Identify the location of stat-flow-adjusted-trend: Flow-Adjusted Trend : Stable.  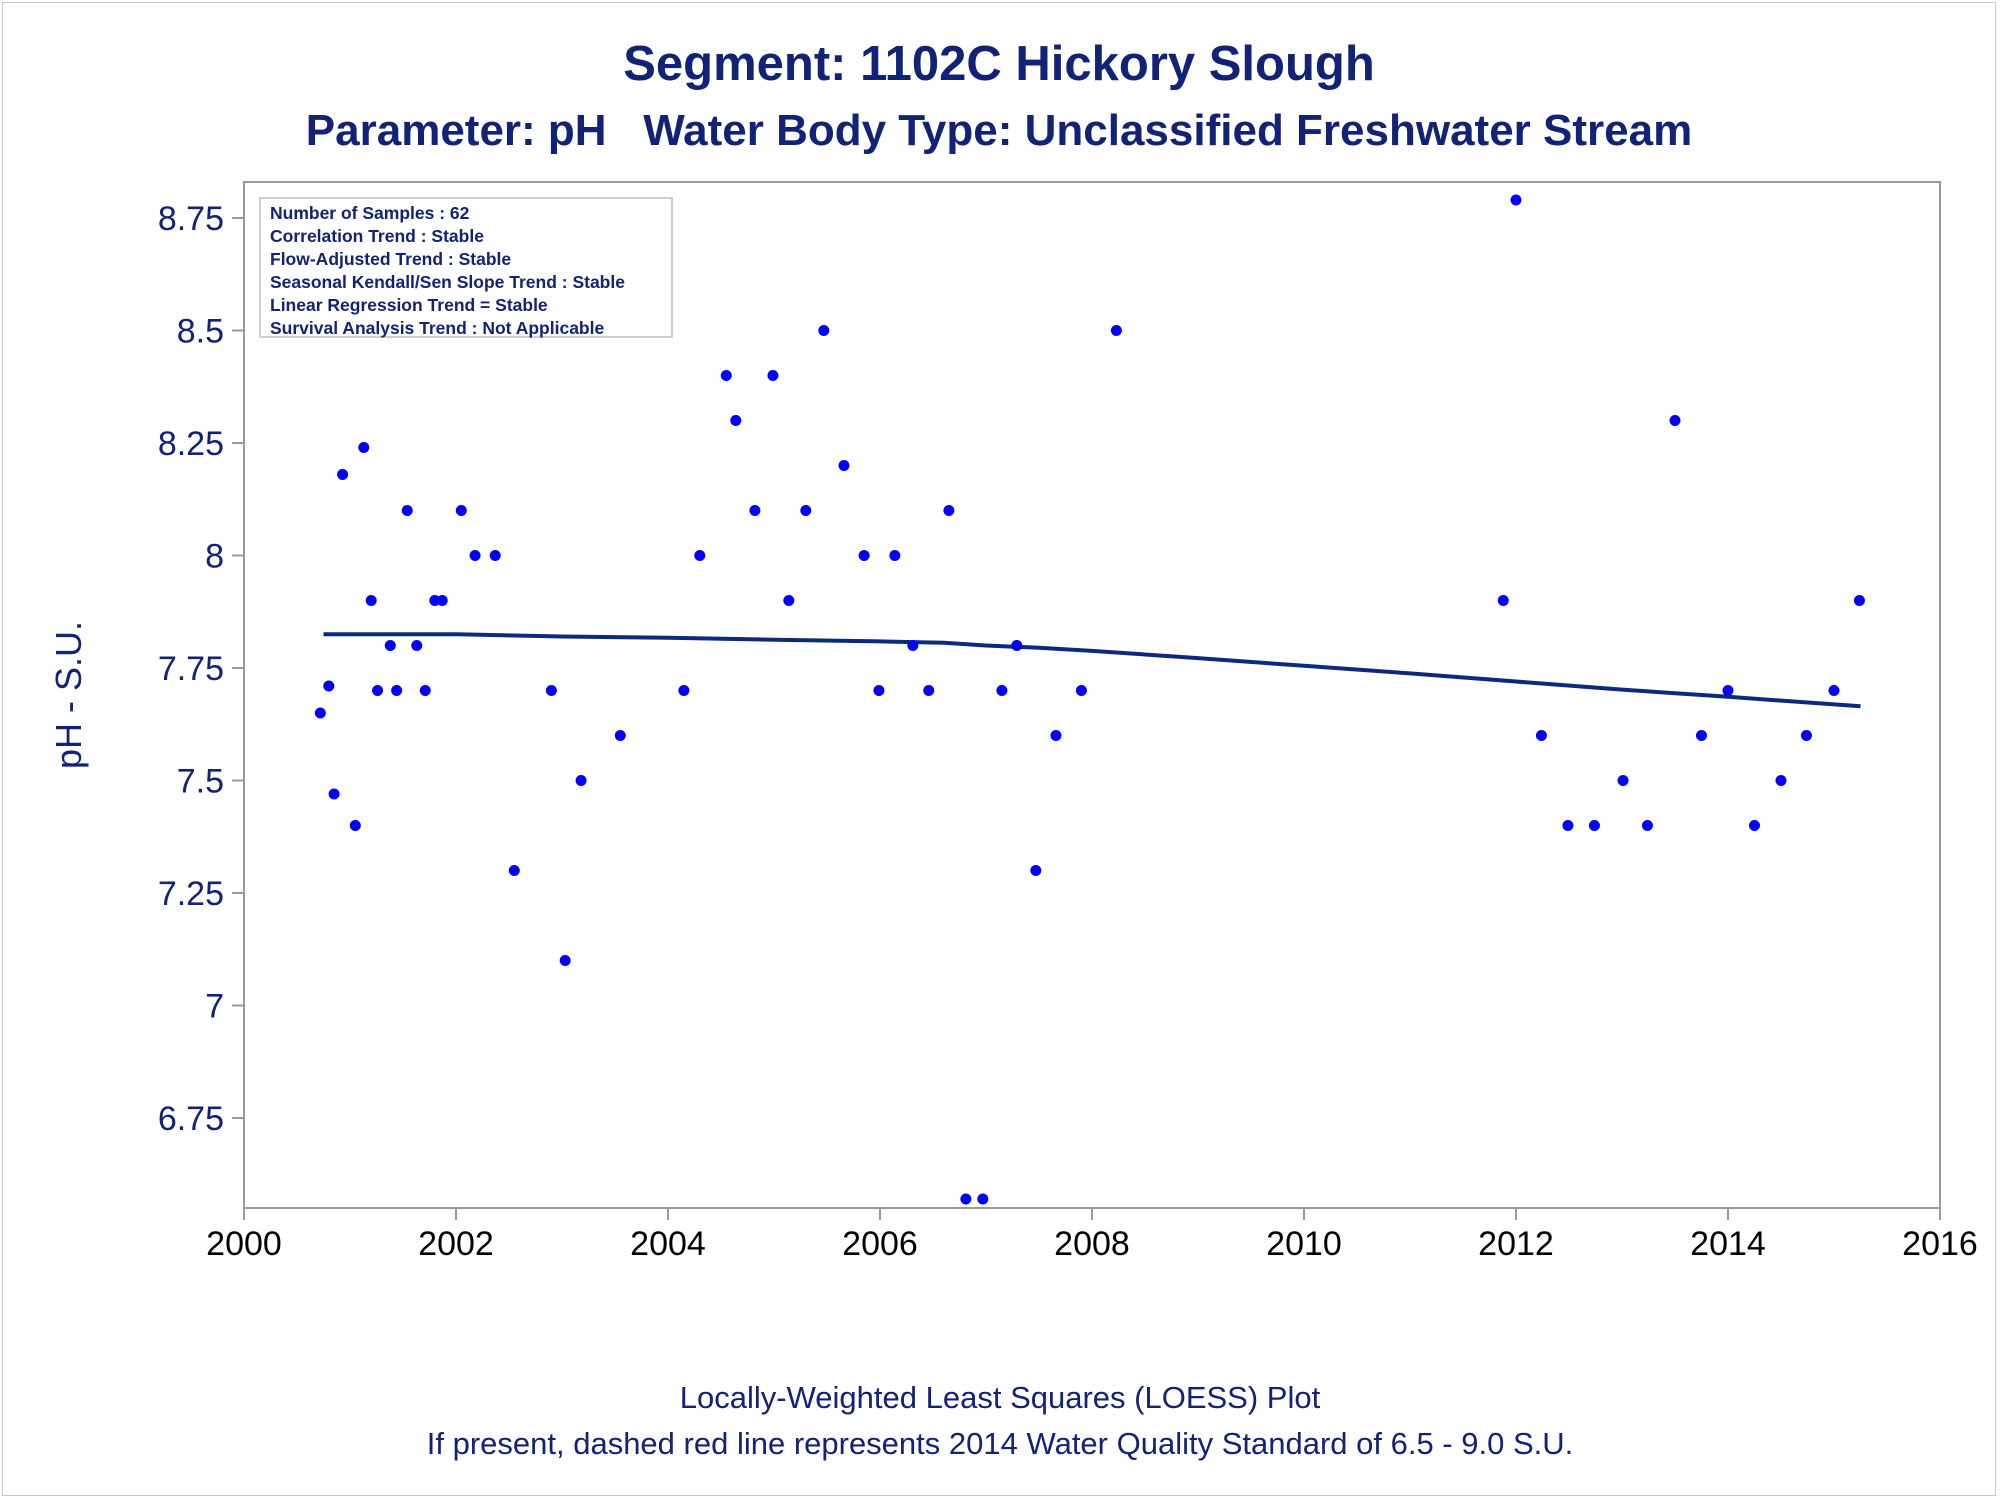
(391, 259).